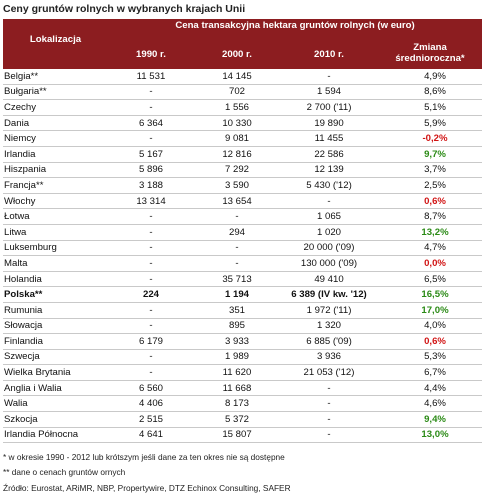 This screenshot has width=485, height=498. I want to click on value-2010: 6 885 ('09), so click(329, 341).